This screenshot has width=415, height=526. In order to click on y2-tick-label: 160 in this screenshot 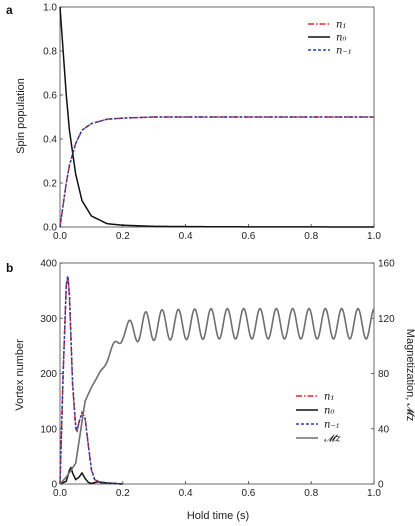, I will do `click(386, 264)`.